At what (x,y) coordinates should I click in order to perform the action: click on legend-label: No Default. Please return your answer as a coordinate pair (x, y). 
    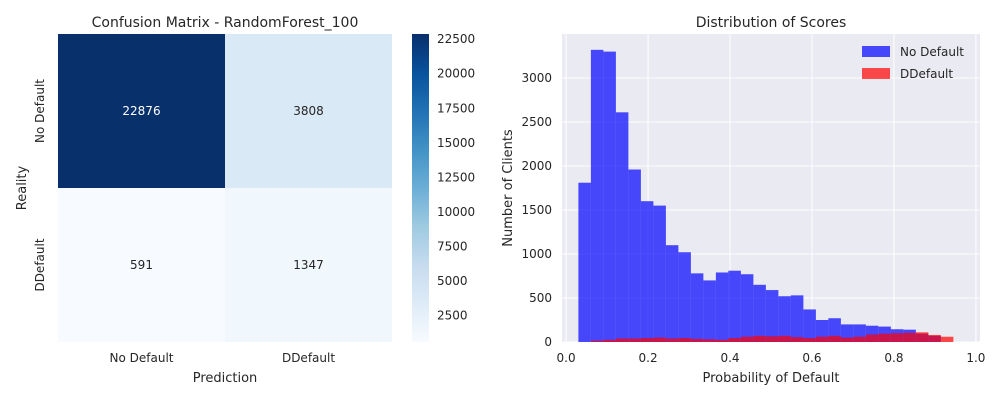
    Looking at the image, I should click on (932, 52).